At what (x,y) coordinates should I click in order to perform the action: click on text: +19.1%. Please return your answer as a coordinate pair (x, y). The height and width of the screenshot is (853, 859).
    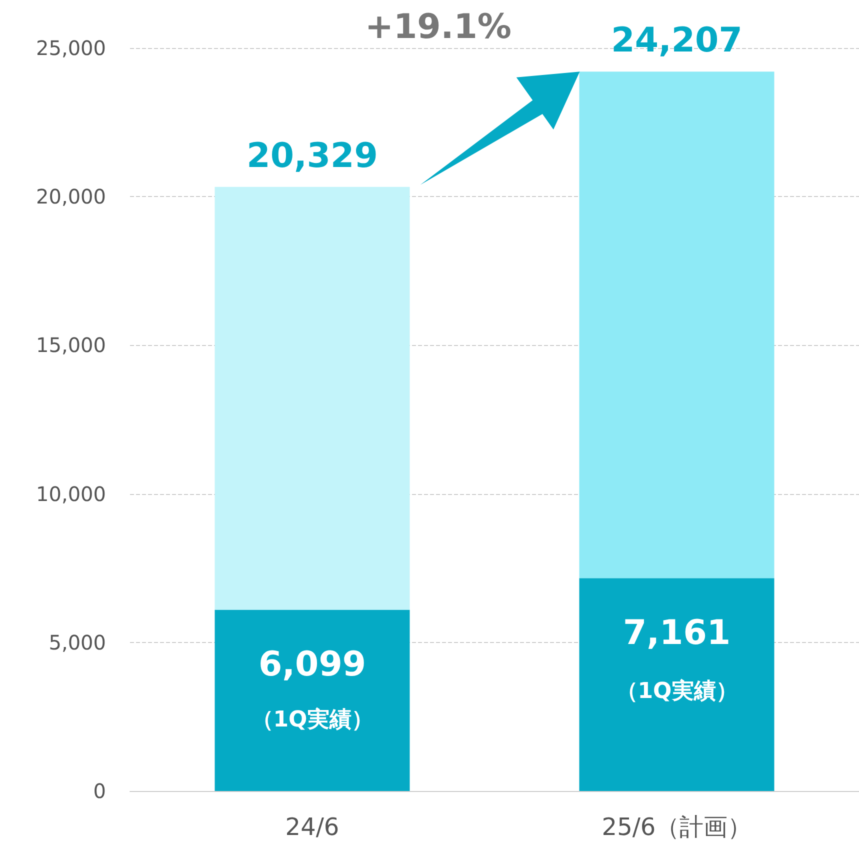
    Looking at the image, I should click on (438, 27).